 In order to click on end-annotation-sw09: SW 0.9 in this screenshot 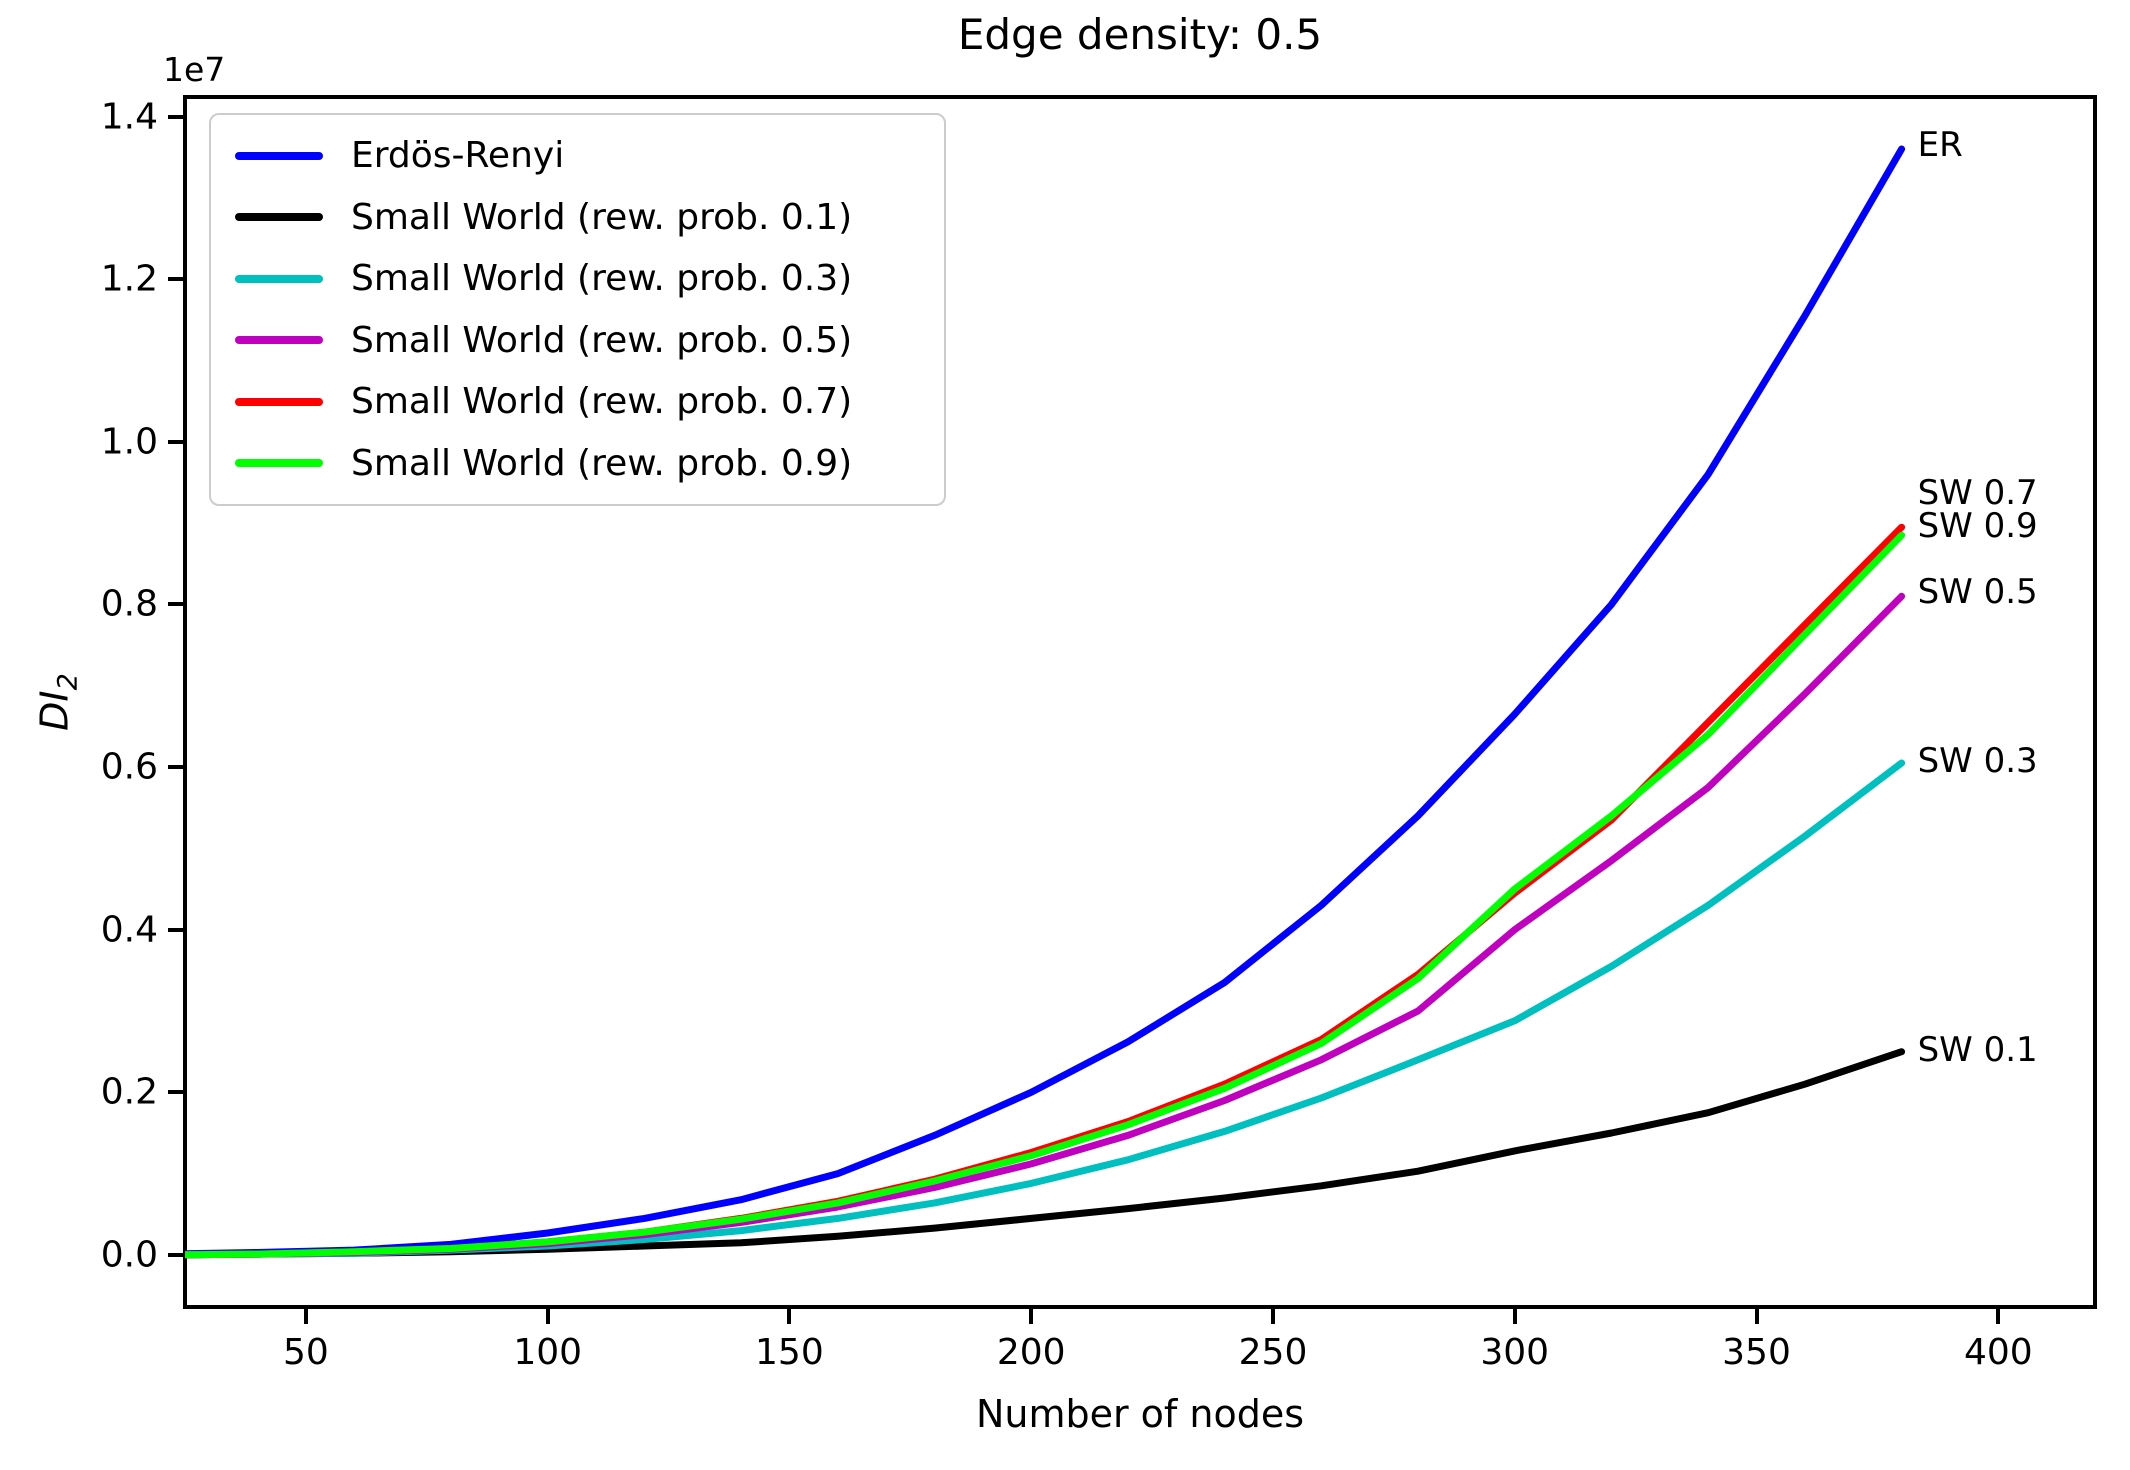, I will do `click(1977, 526)`.